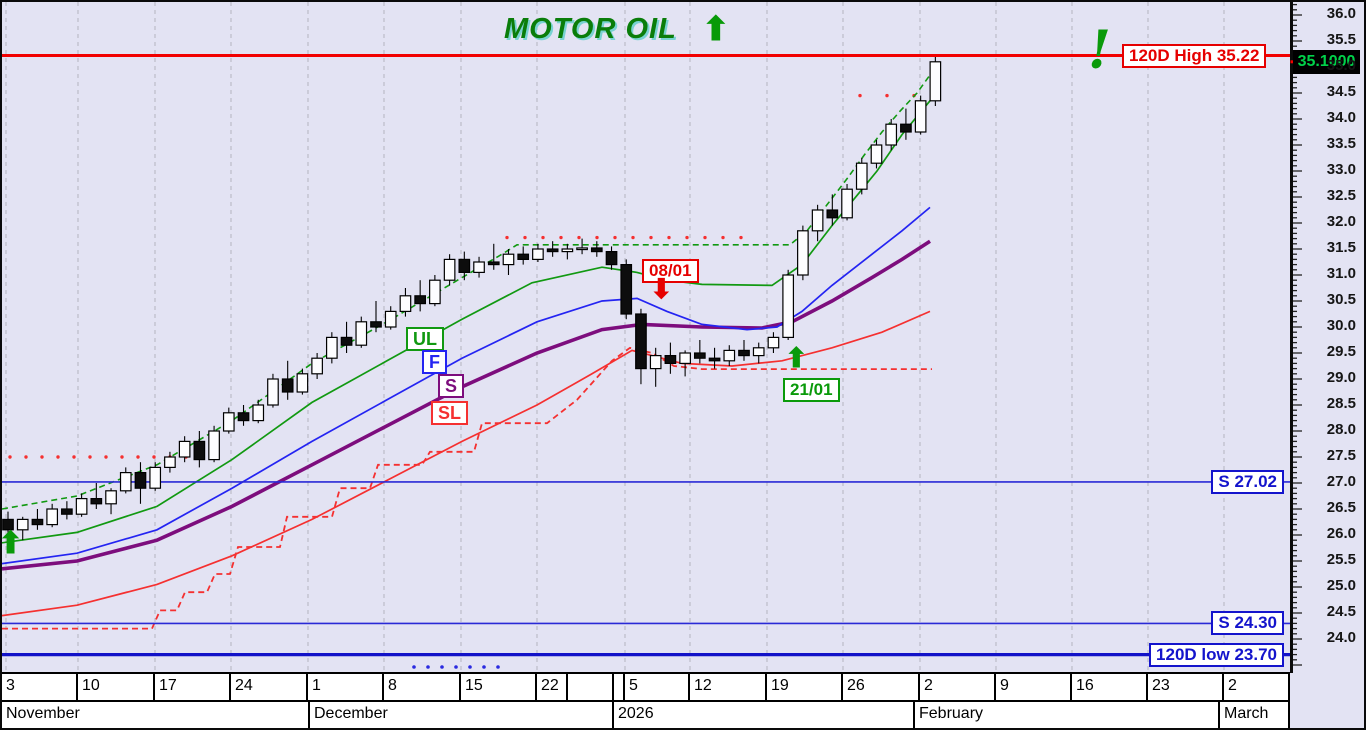 This screenshot has height=730, width=1366. What do you see at coordinates (1341, 65) in the screenshot?
I see `y-axis-label: 35.0` at bounding box center [1341, 65].